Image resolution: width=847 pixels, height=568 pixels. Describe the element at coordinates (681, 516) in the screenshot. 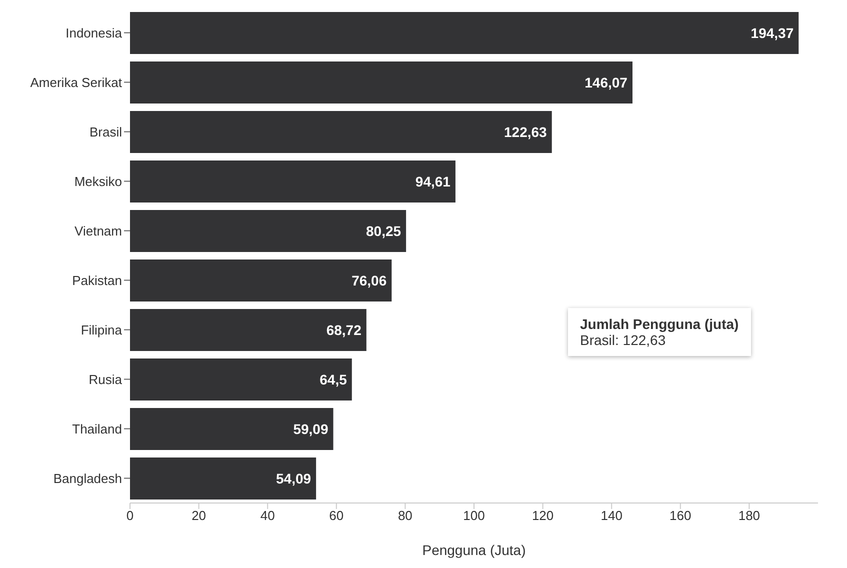

I see `x-tick-label: 160` at that location.